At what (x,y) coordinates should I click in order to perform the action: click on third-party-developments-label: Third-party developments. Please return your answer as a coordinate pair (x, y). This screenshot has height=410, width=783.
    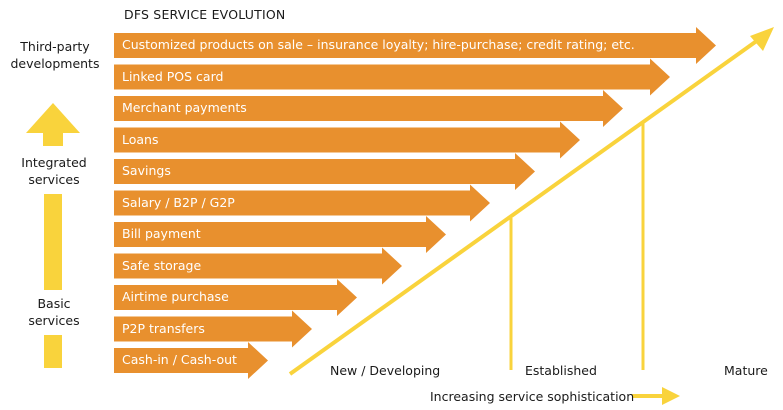
    Looking at the image, I should click on (55, 55).